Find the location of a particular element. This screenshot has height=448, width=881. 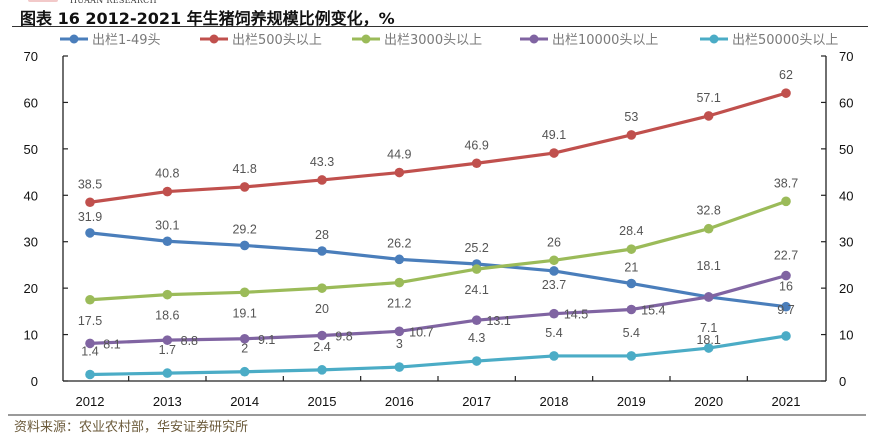

x-tick-label: 2012 is located at coordinates (90, 401).